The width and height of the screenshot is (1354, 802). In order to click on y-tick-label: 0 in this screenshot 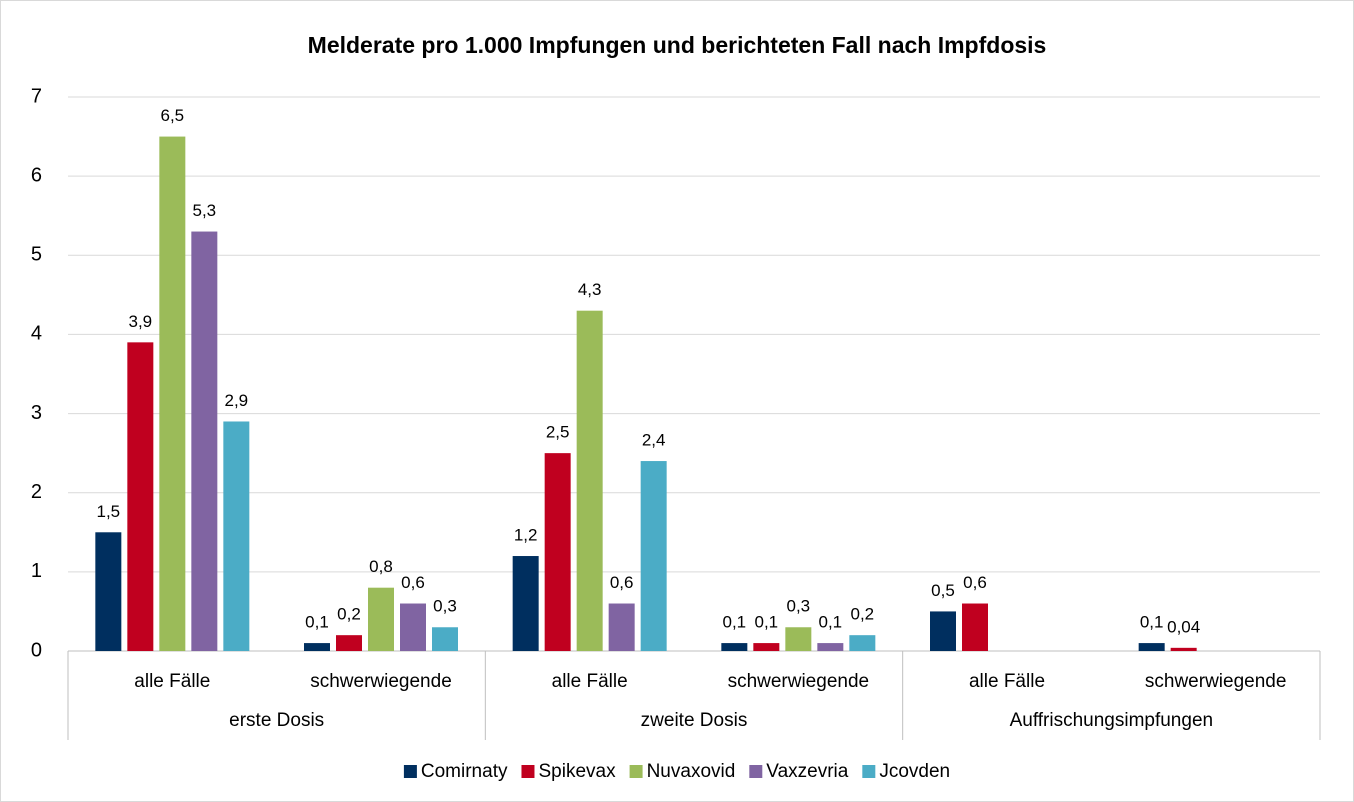, I will do `click(36, 650)`.